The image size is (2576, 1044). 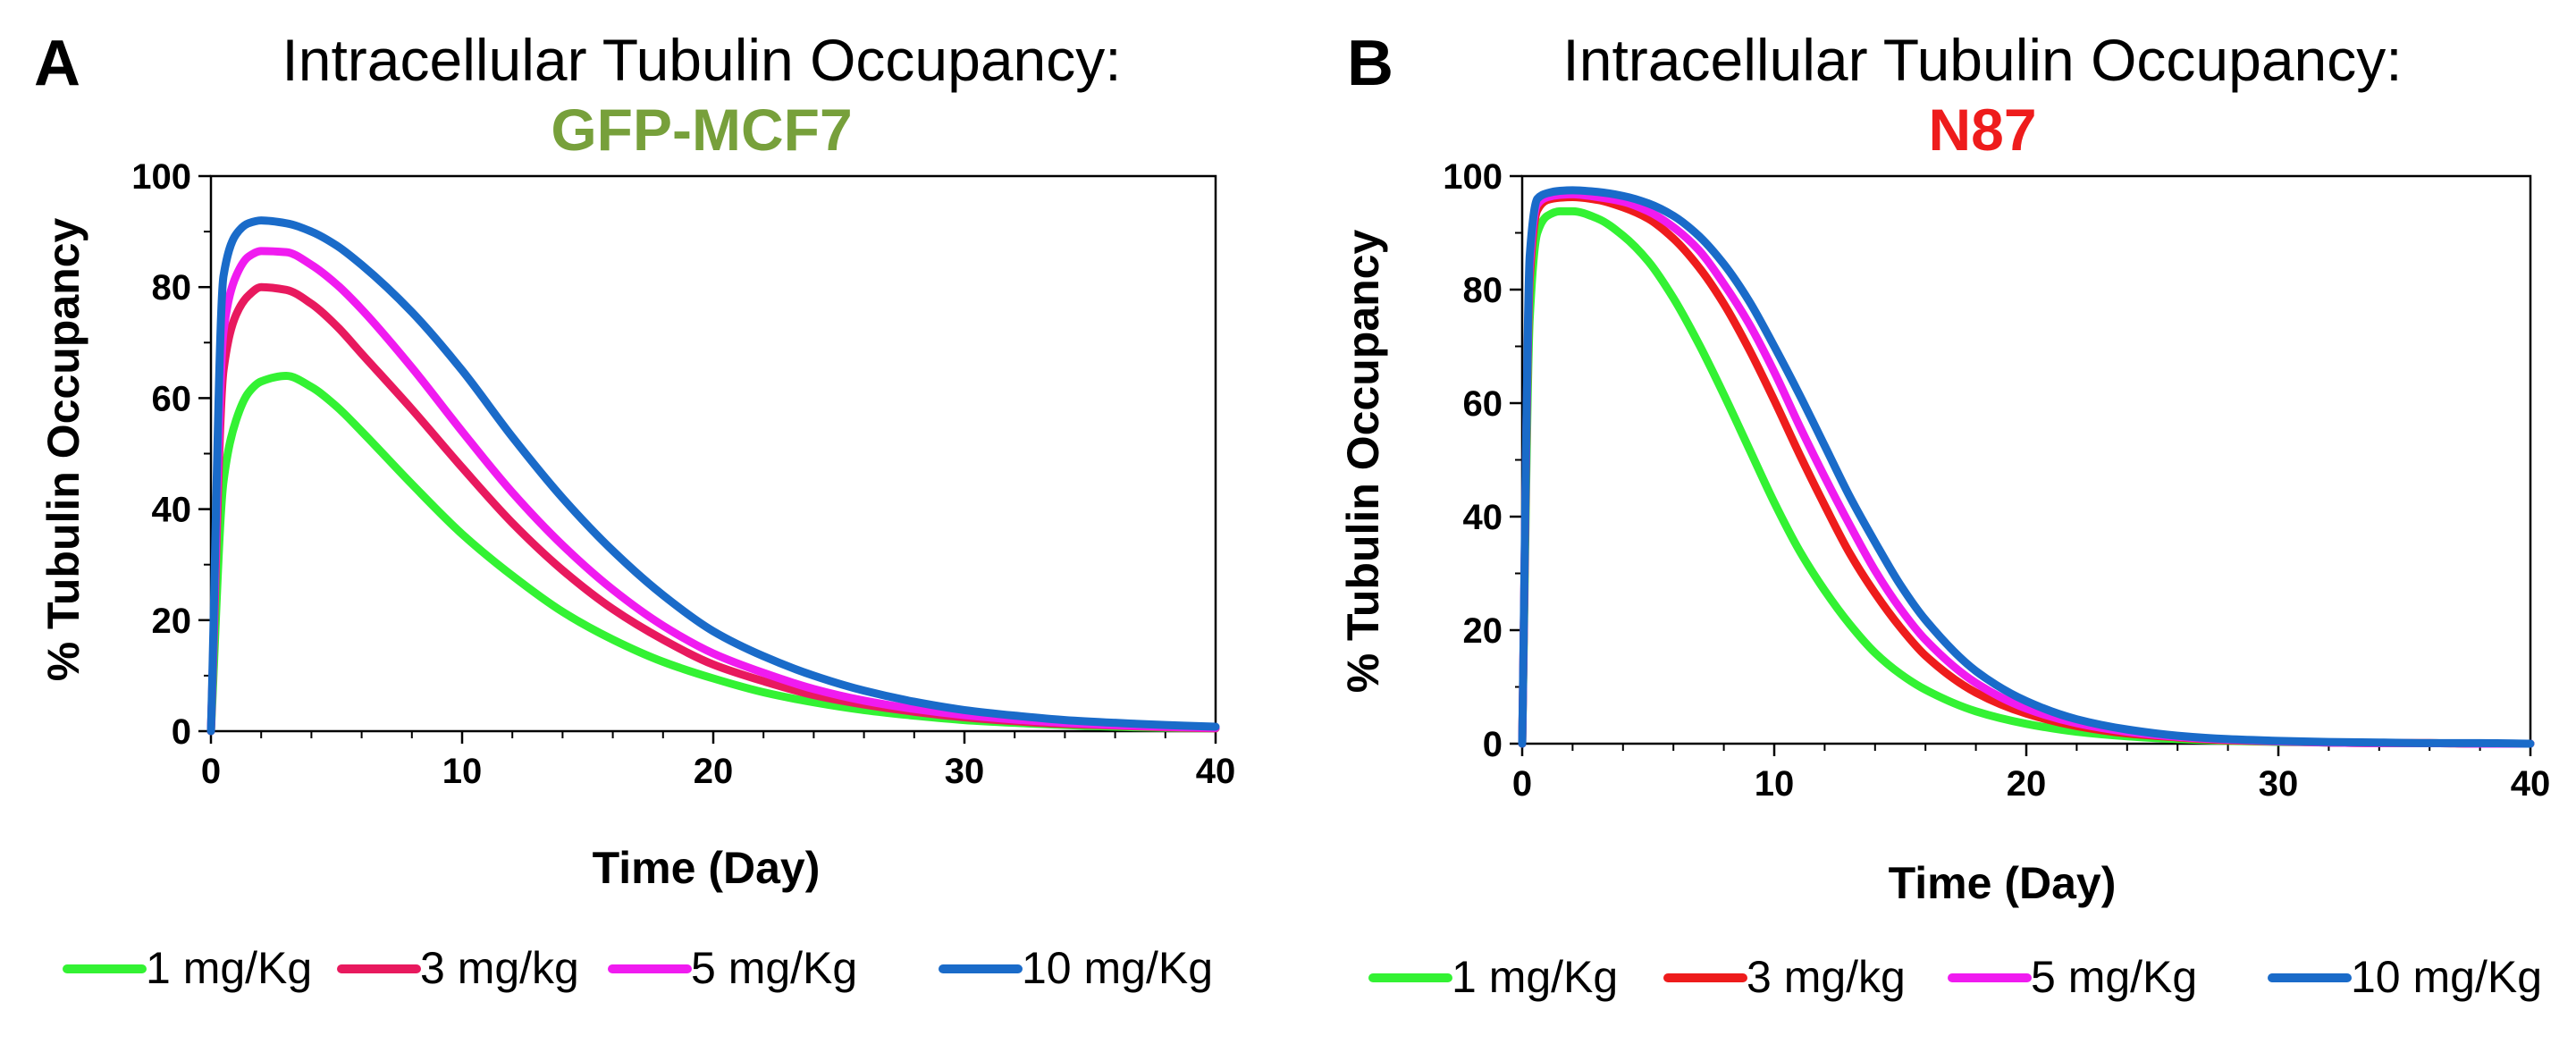 I want to click on chart-subtitle: GFP-MCF7, so click(x=702, y=130).